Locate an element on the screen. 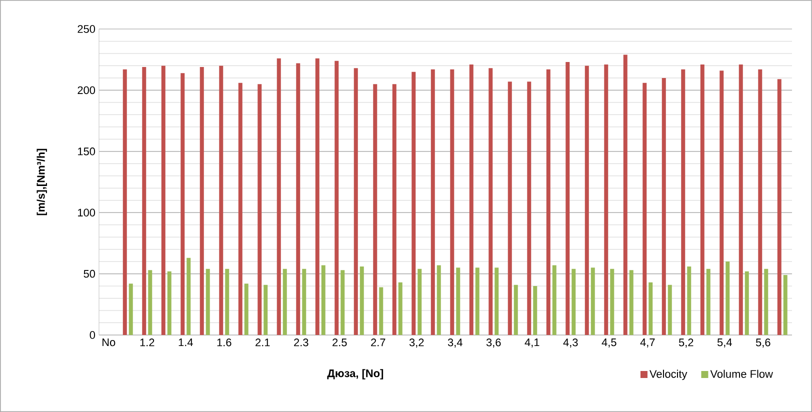  x-tick-label: 5,4 is located at coordinates (724, 343).